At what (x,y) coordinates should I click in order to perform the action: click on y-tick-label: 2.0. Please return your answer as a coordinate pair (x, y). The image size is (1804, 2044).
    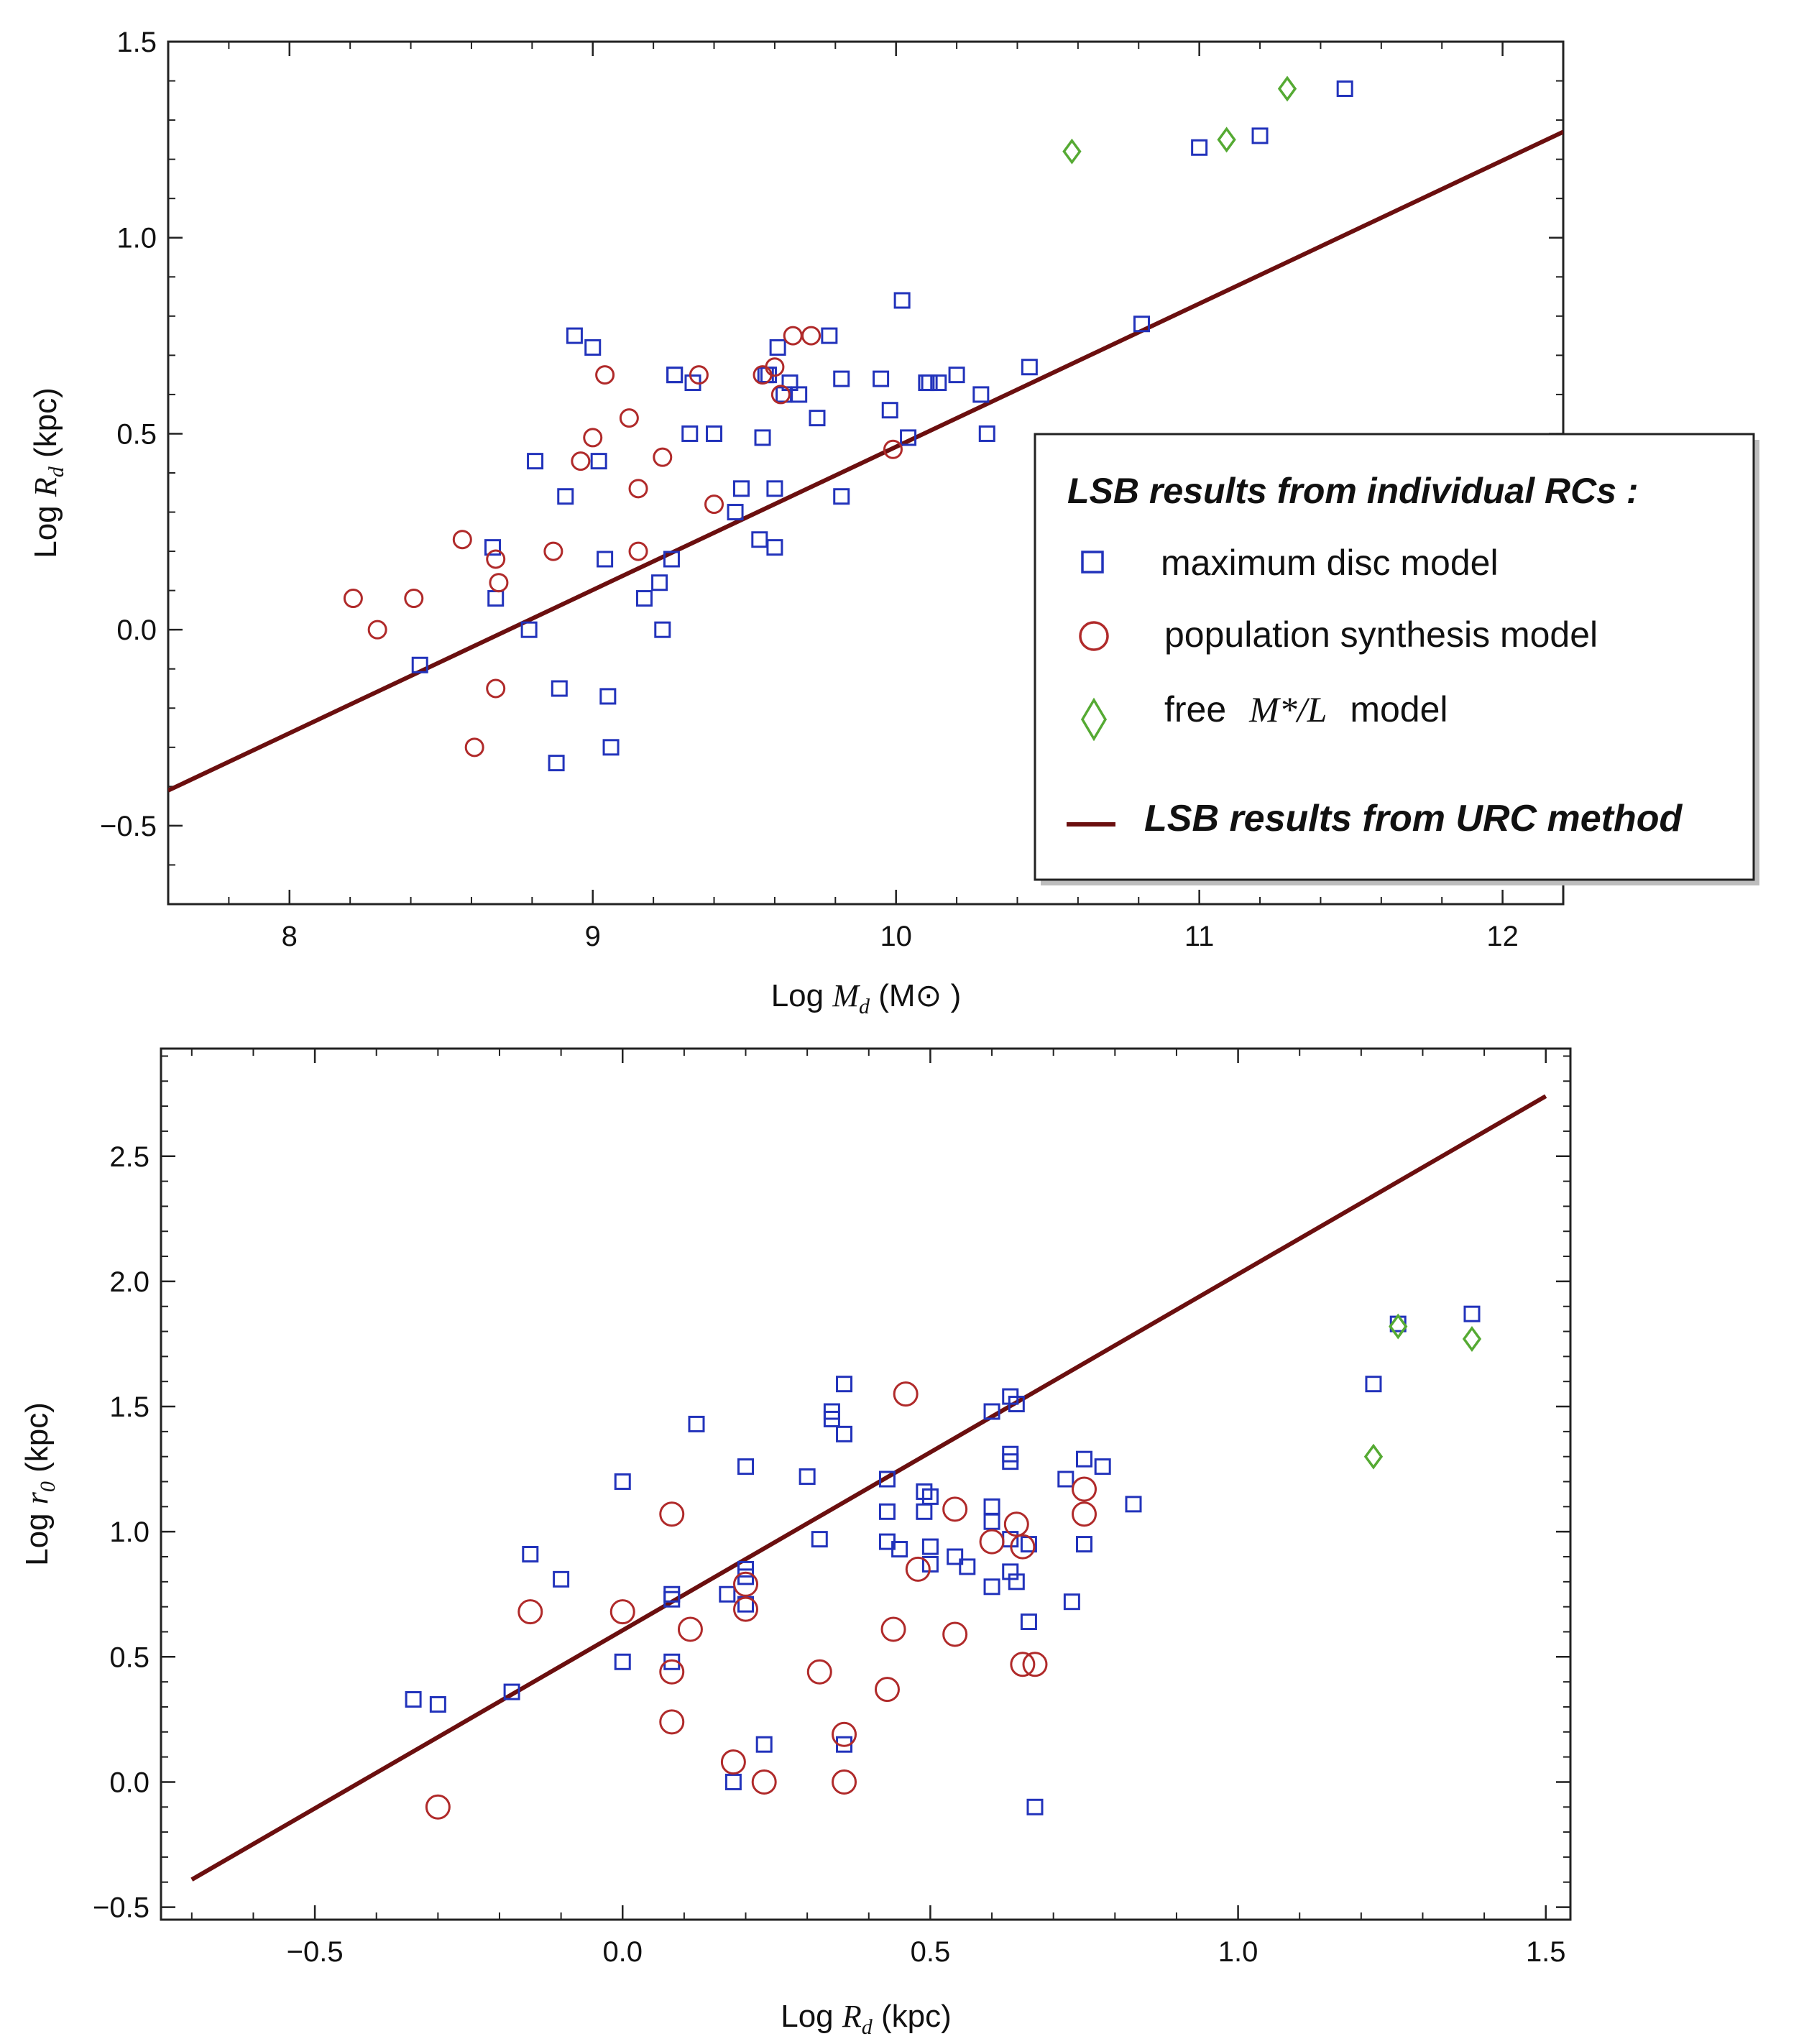
    Looking at the image, I should click on (129, 1282).